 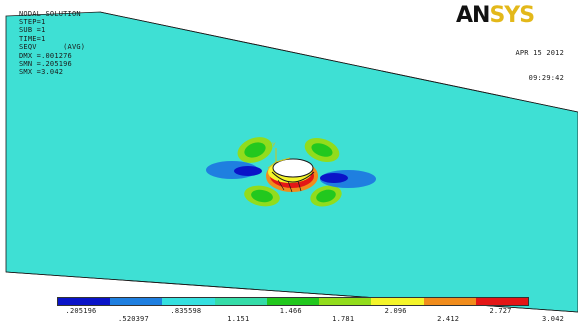 What do you see at coordinates (32, 22) in the screenshot?
I see `info-line: STEP=1` at bounding box center [32, 22].